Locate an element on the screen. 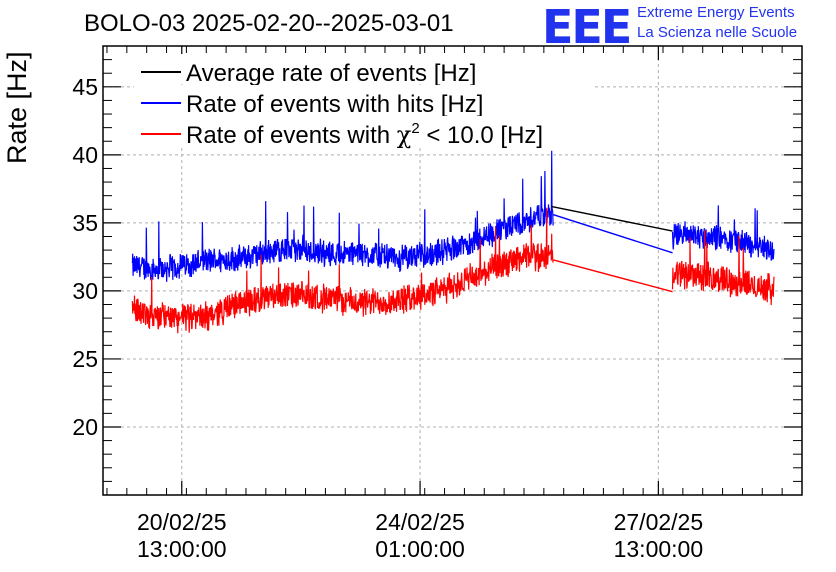 The image size is (836, 572). legend-label-average: Average rate of events [Hz] is located at coordinates (331, 73).